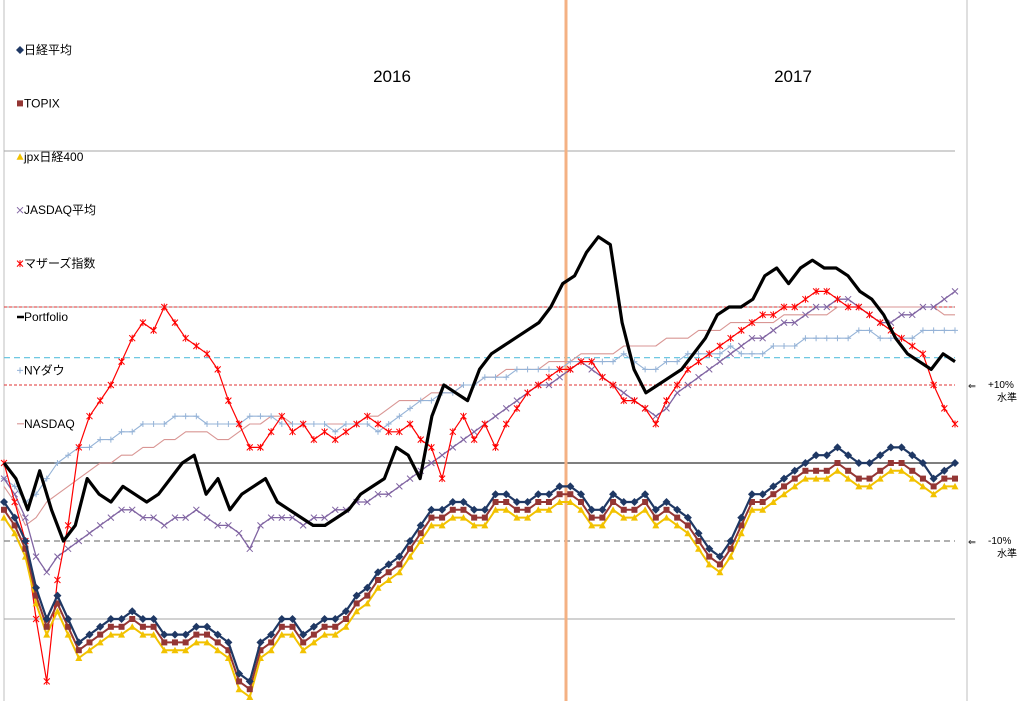  Describe the element at coordinates (50, 157) in the screenshot. I see `legend-entry-2: jpx日経400` at that location.